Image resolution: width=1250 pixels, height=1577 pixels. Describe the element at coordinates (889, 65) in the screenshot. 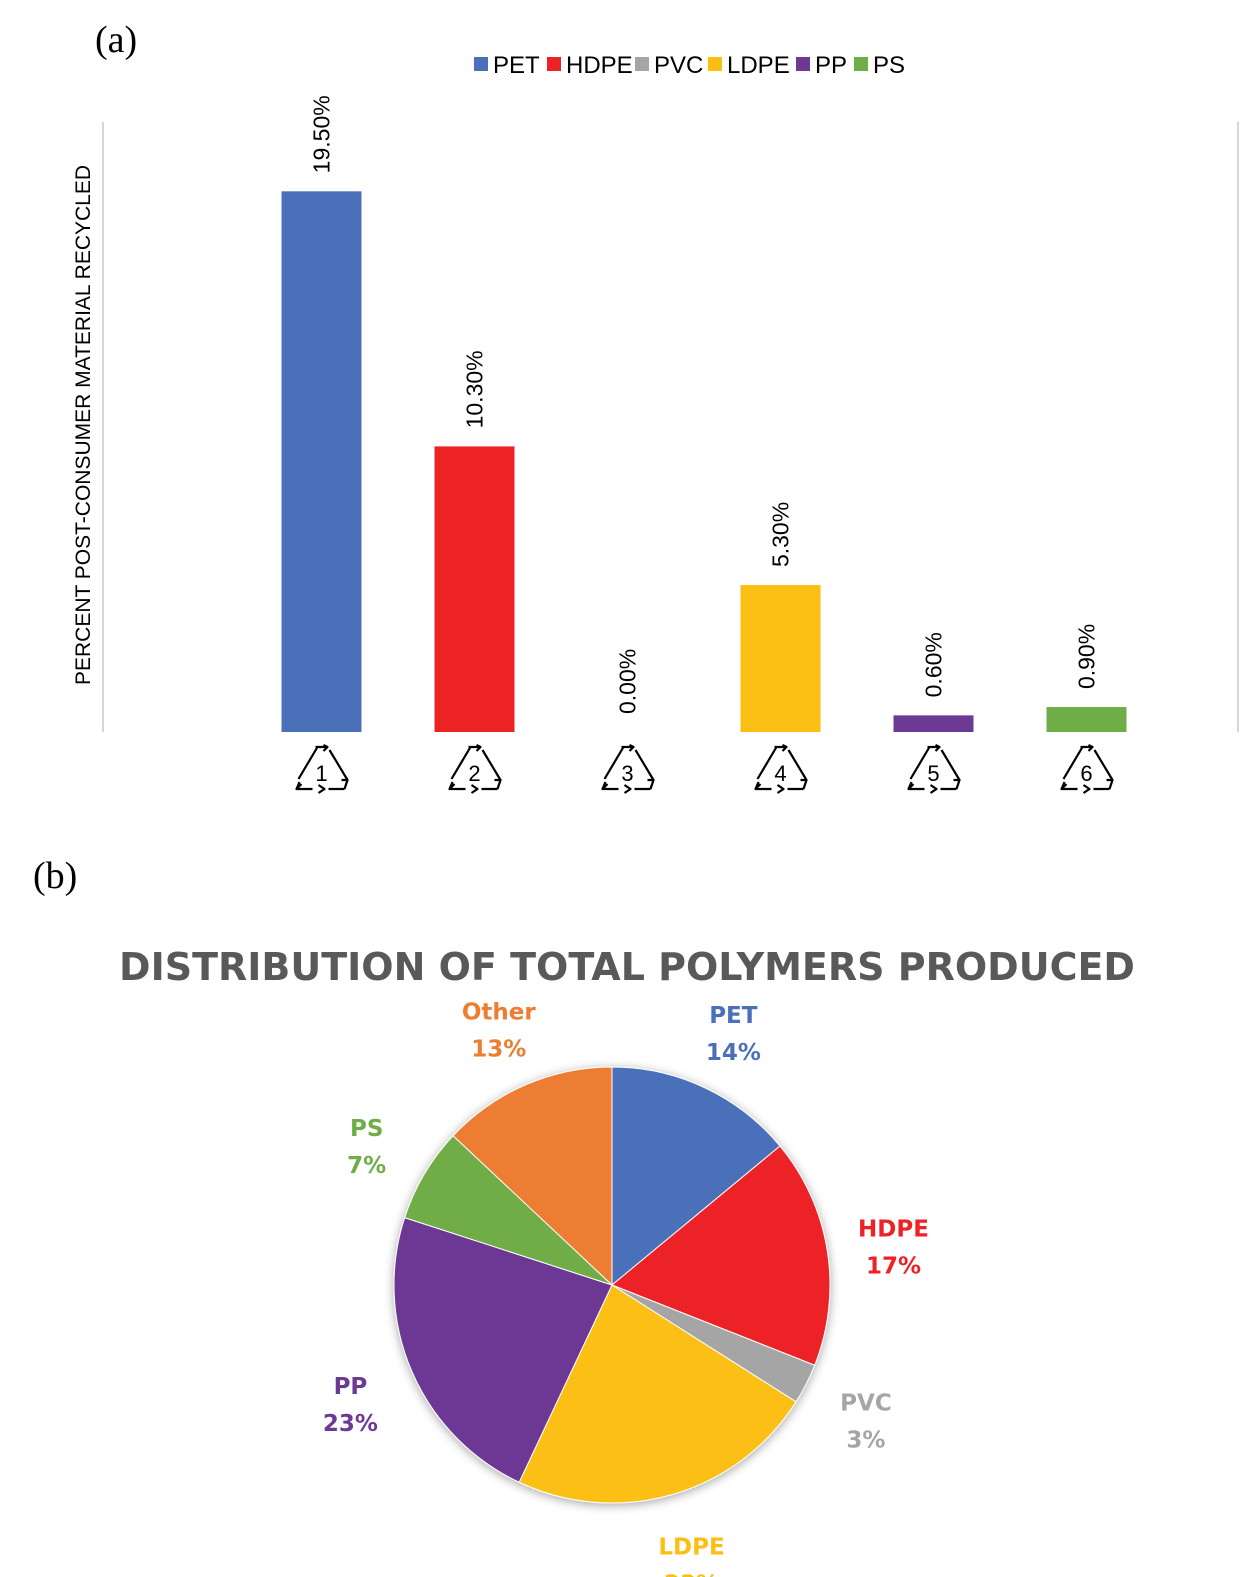

I see `legend-label: PS` at that location.